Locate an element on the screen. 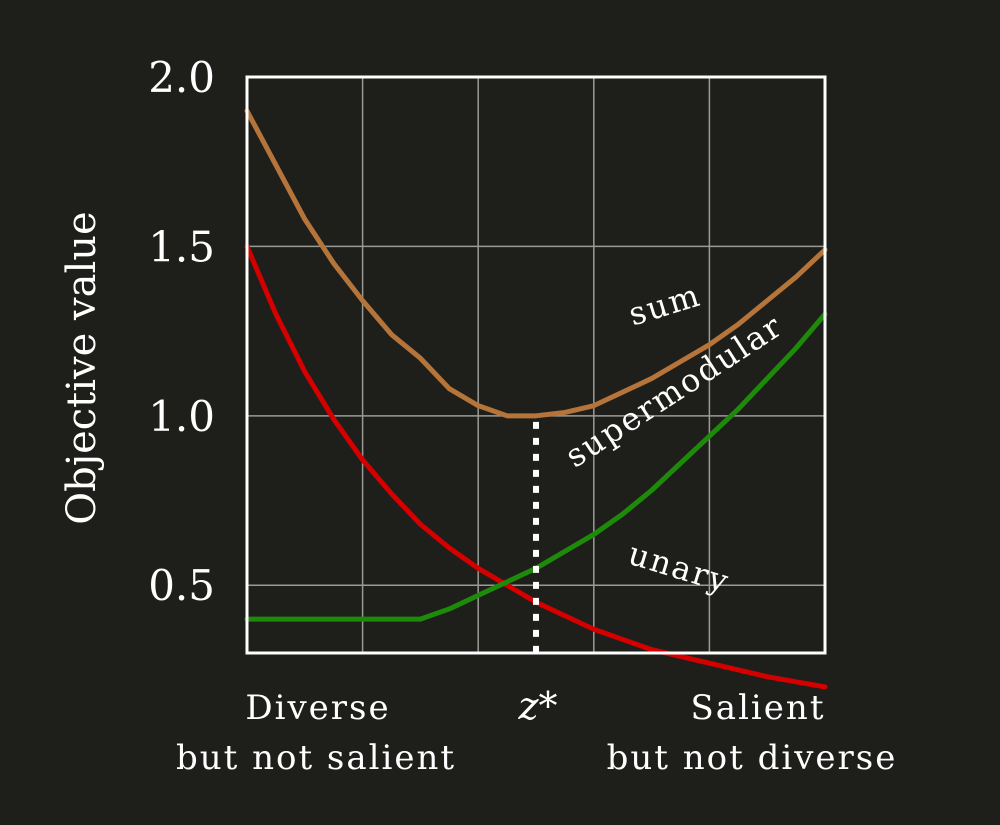 This screenshot has width=1000, height=825. series-label-unary: unary is located at coordinates (679, 567).